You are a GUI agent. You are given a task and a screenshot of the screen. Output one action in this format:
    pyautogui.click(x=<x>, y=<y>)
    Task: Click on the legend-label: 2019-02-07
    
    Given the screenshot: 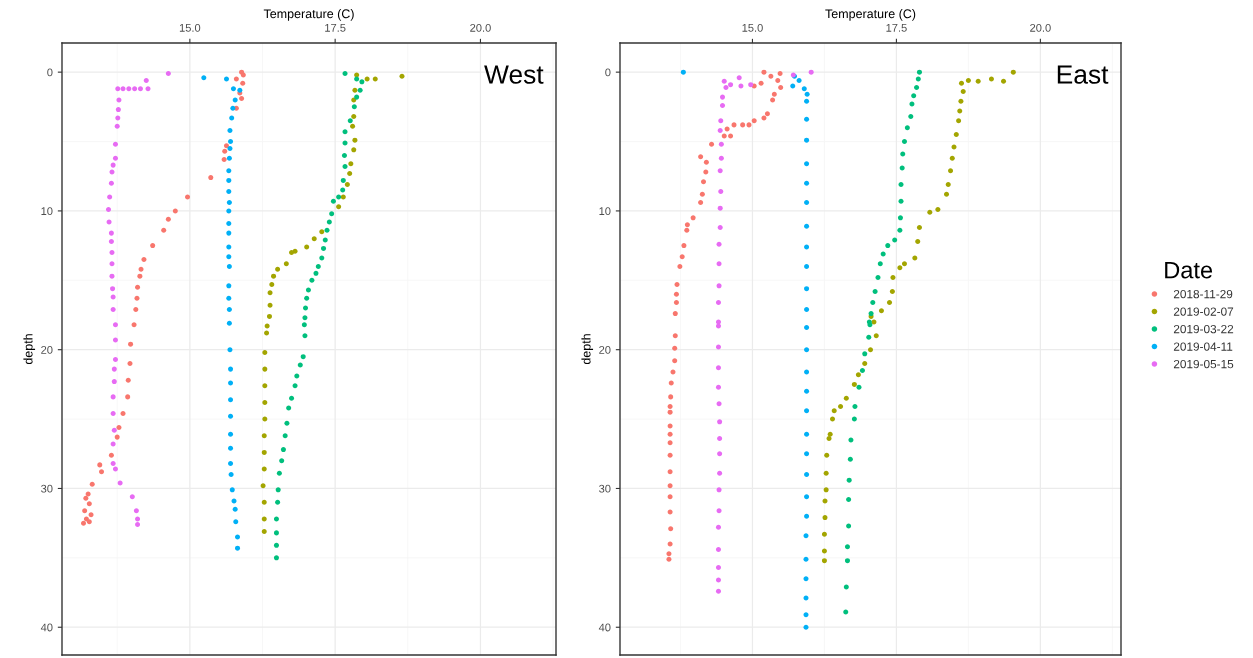 What is the action you would take?
    pyautogui.click(x=1203, y=311)
    